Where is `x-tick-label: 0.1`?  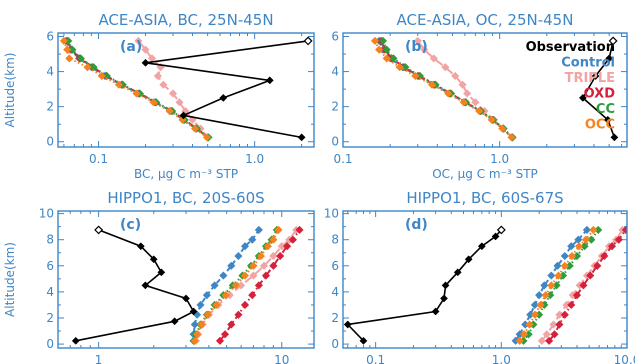
x-tick-label: 0.1 is located at coordinates (375, 358).